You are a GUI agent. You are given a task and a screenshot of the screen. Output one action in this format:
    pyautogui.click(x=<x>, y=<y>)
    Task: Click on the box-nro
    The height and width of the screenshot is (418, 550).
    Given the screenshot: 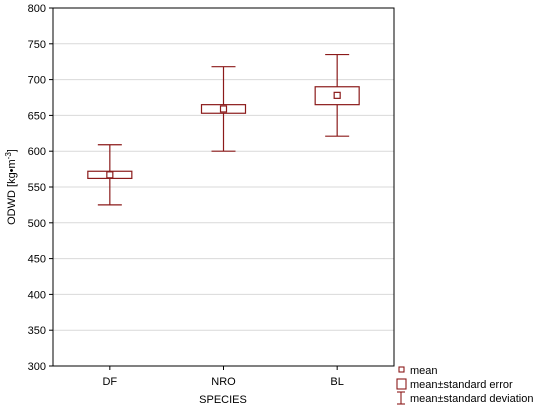 What is the action you would take?
    pyautogui.click(x=223, y=109)
    